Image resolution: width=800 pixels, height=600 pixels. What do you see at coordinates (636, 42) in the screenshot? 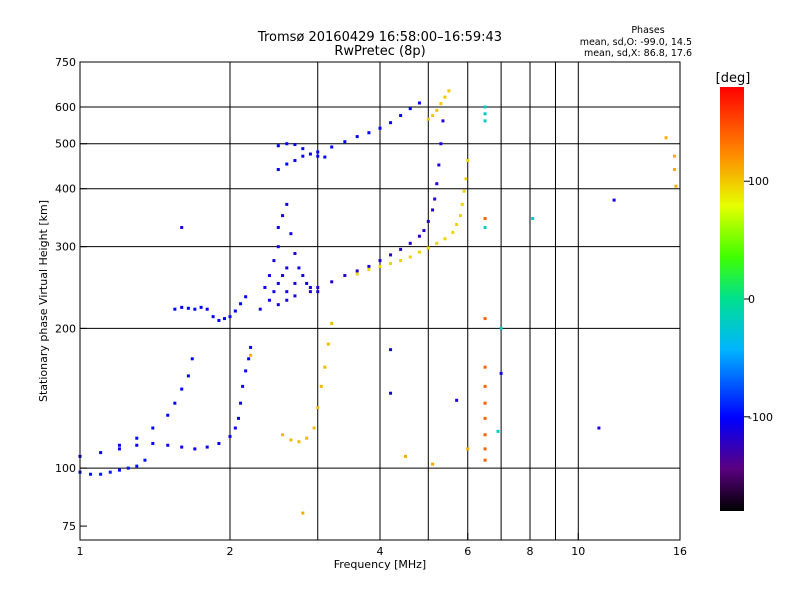
I see `phase-stats-o: mean, sd,O: -99.0, 14.5` at bounding box center [636, 42].